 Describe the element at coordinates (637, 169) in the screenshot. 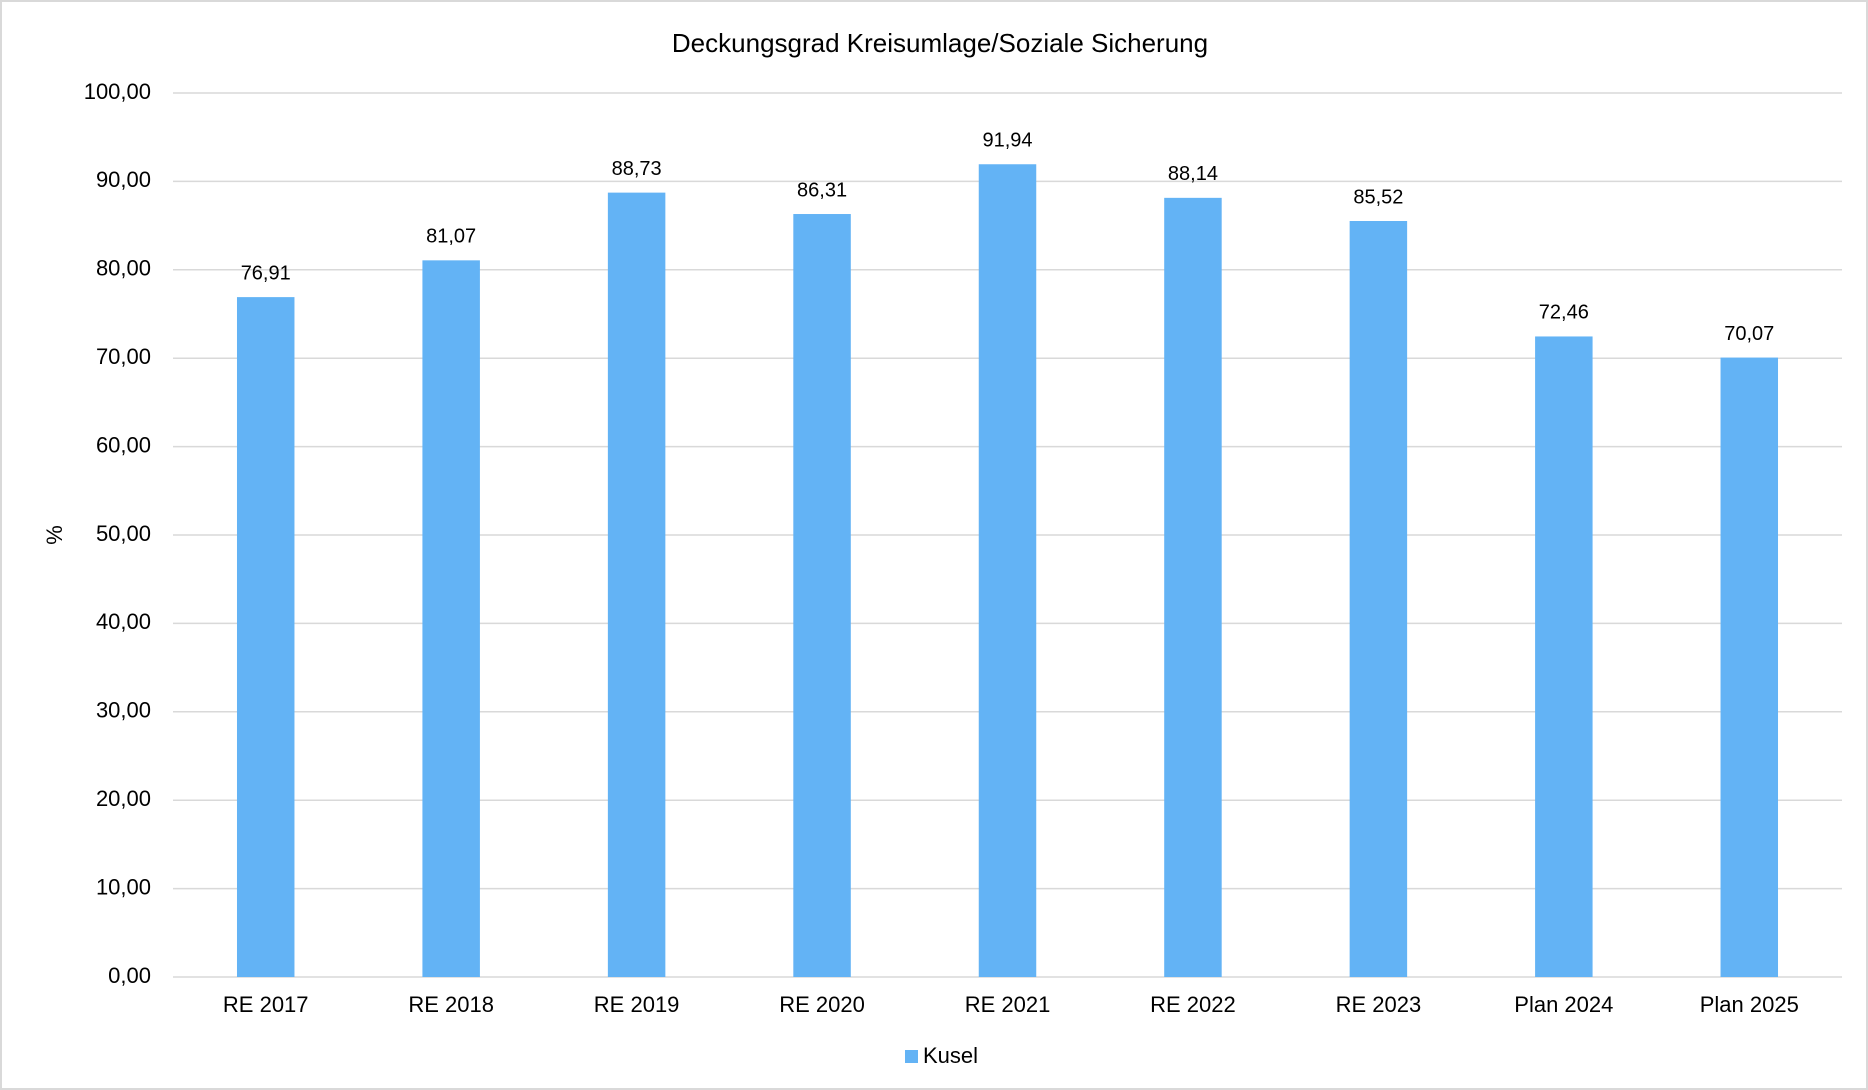

I see `data-label: 88,73` at that location.